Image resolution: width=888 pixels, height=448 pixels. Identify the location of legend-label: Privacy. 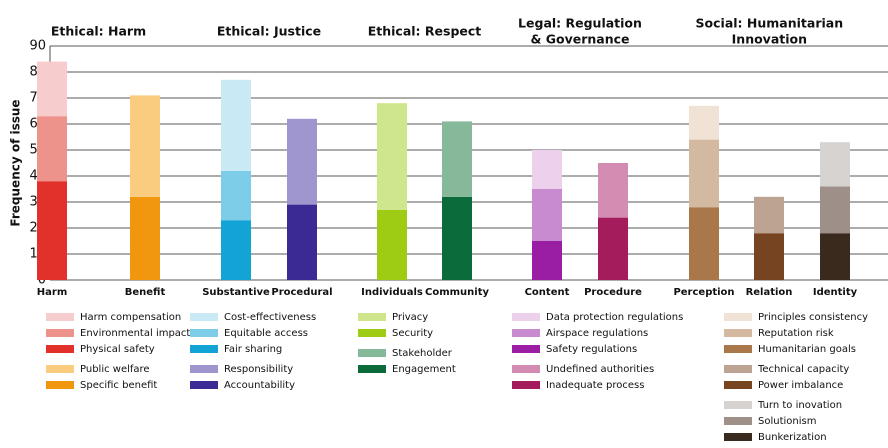
(410, 317).